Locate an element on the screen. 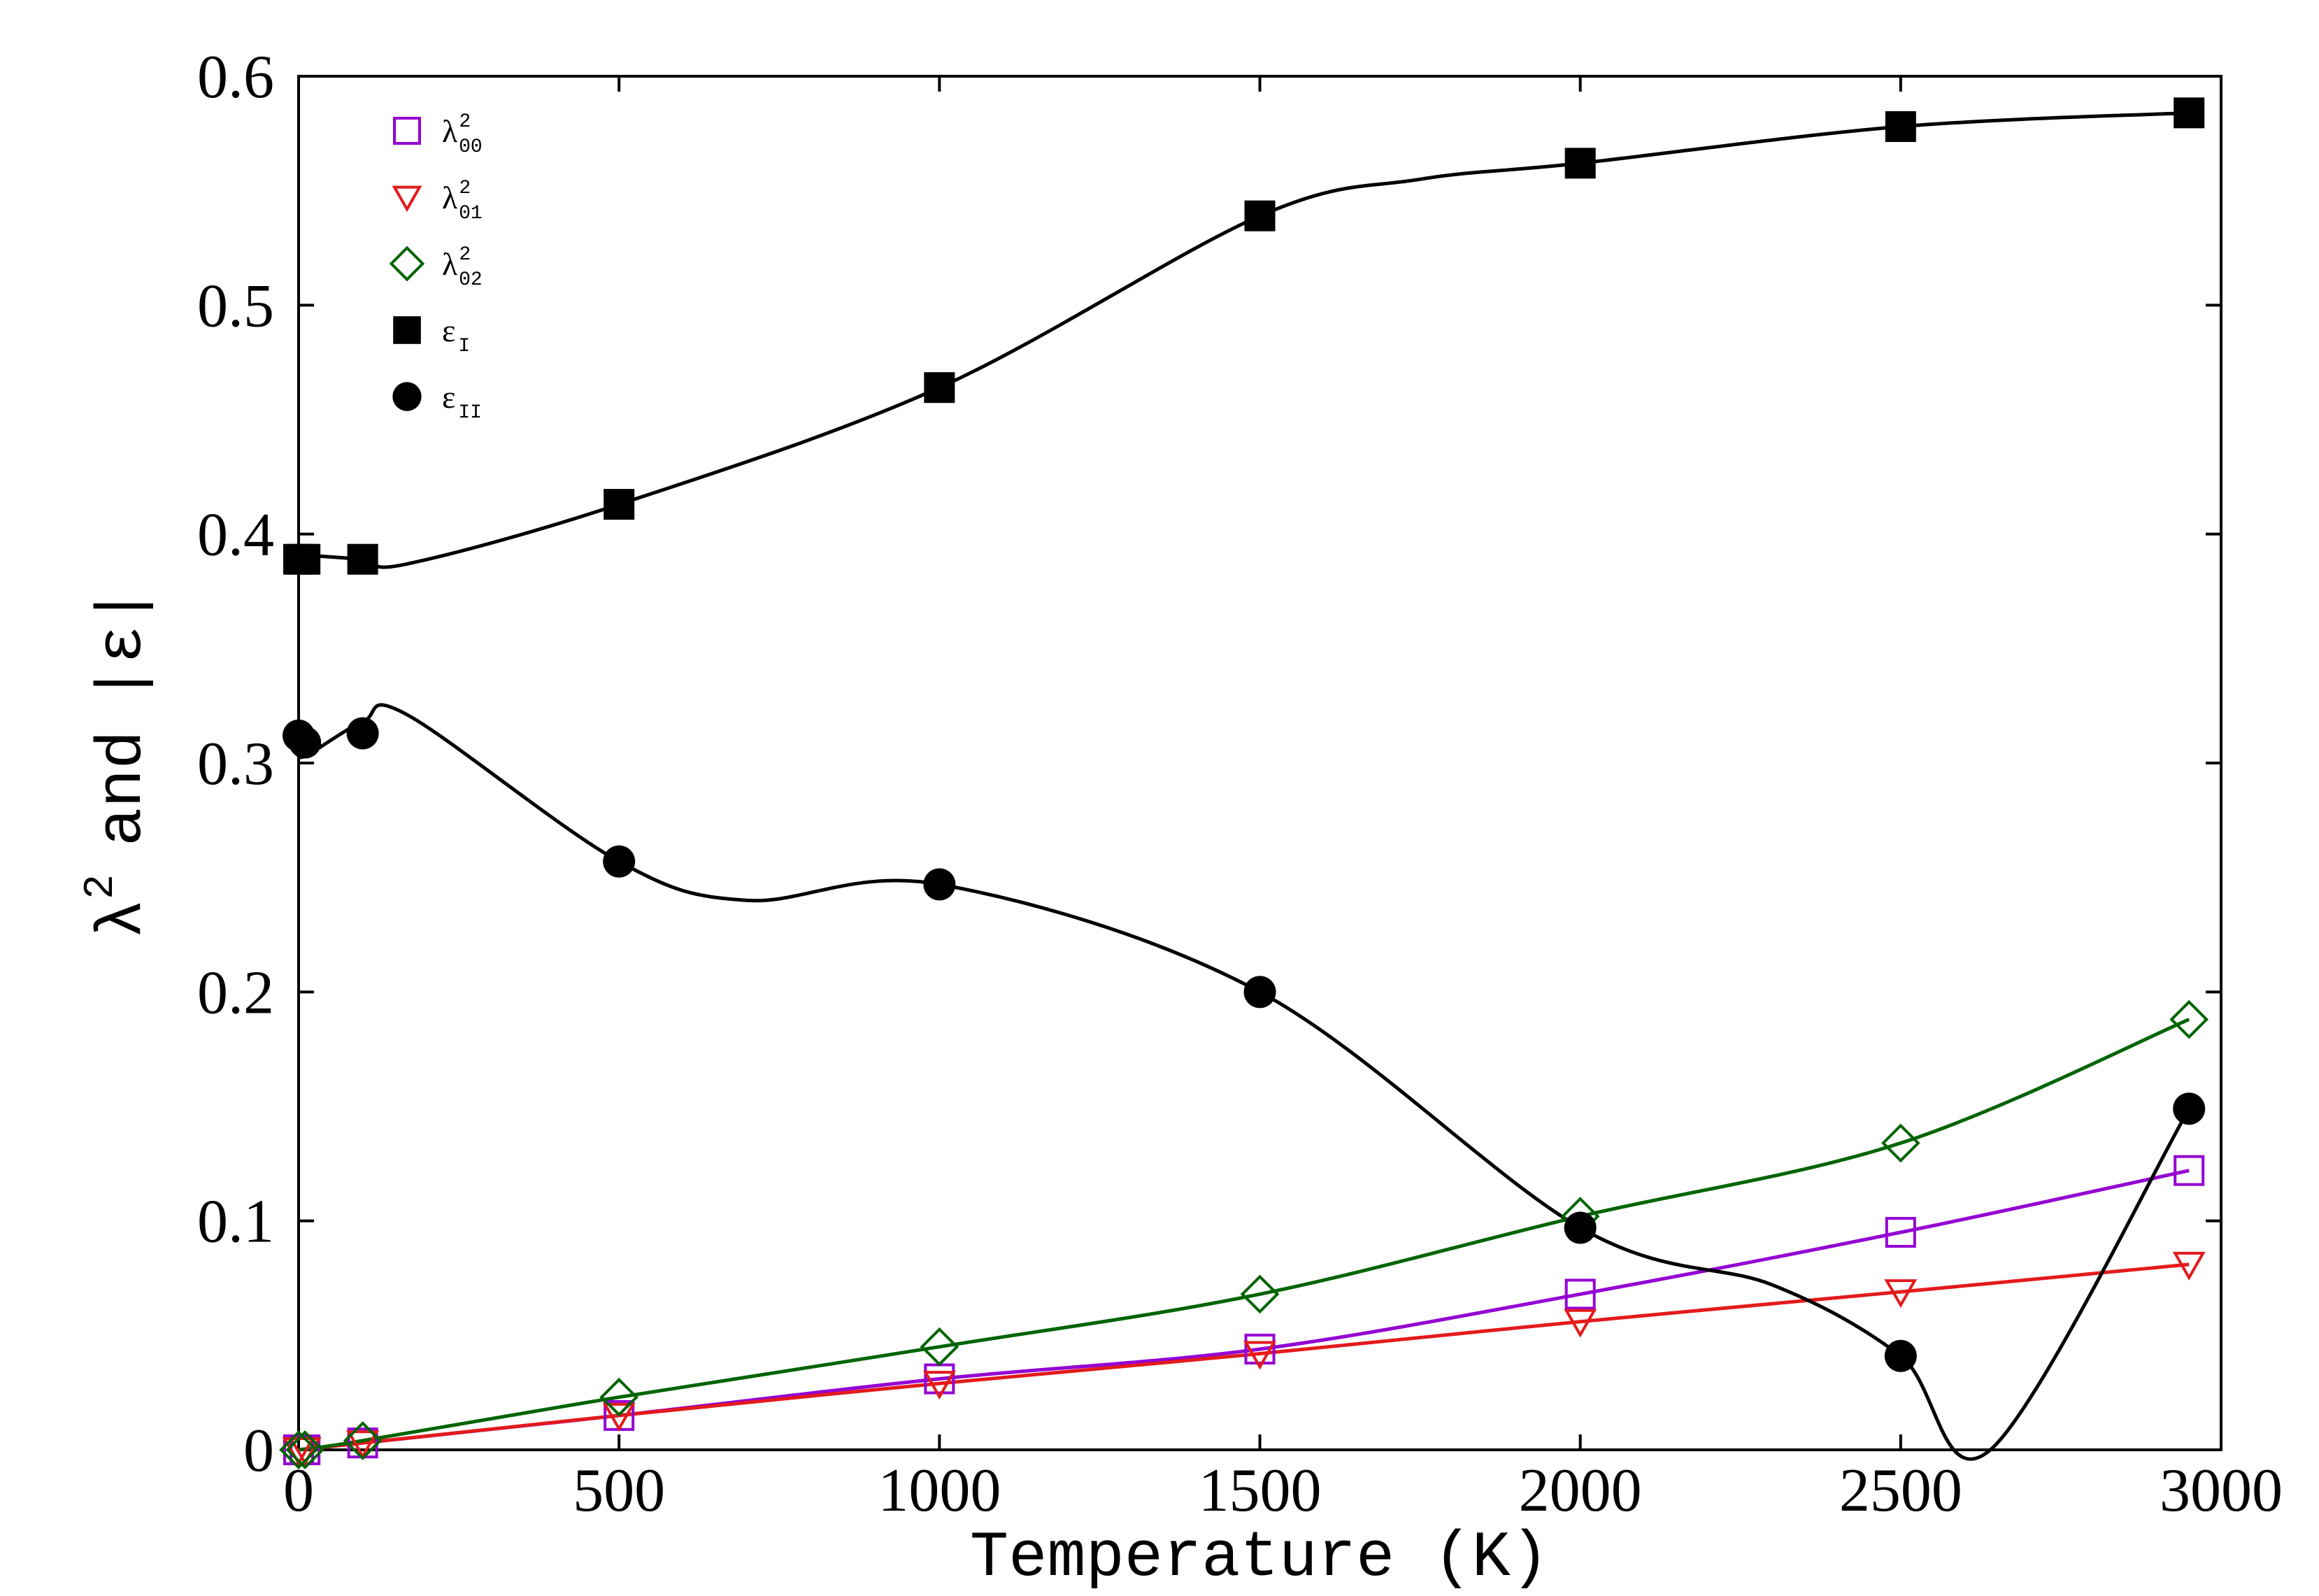 The image size is (2319, 1596). x-tick-label: 2000 is located at coordinates (1580, 1491).